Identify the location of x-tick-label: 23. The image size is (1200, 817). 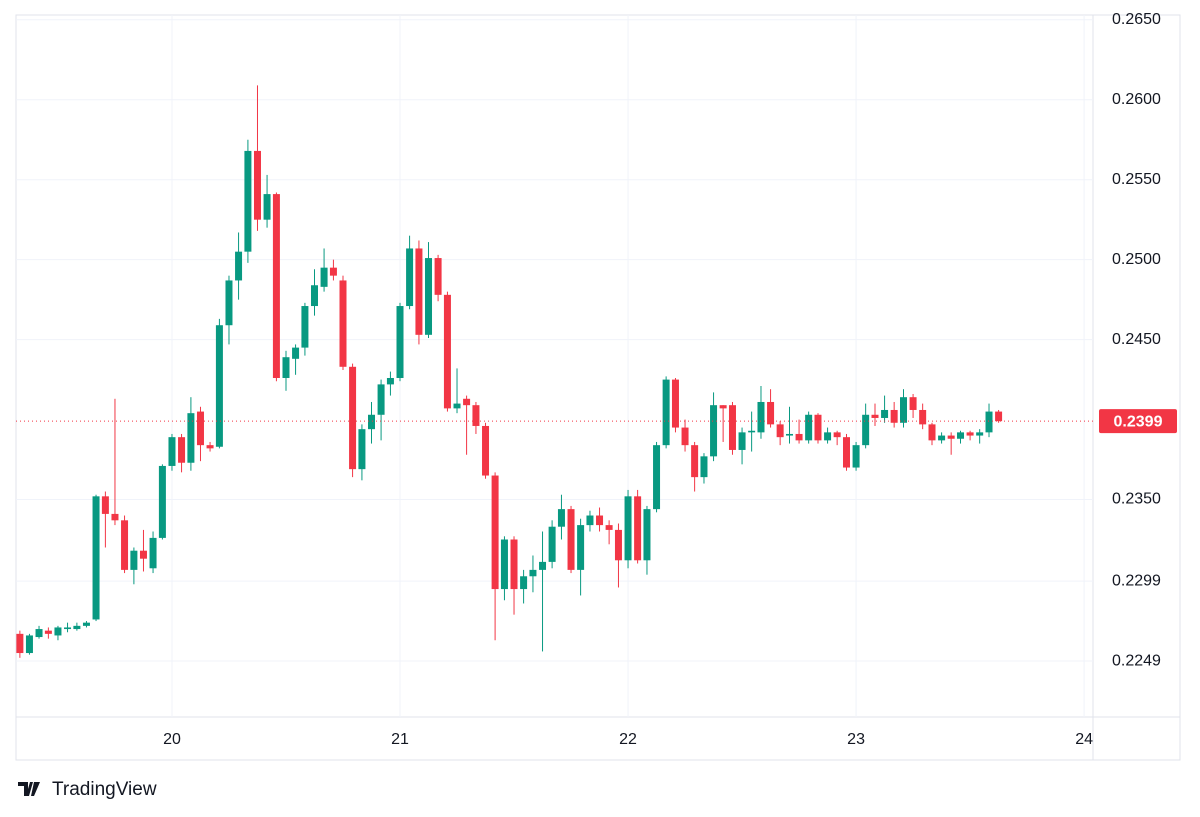
(856, 739).